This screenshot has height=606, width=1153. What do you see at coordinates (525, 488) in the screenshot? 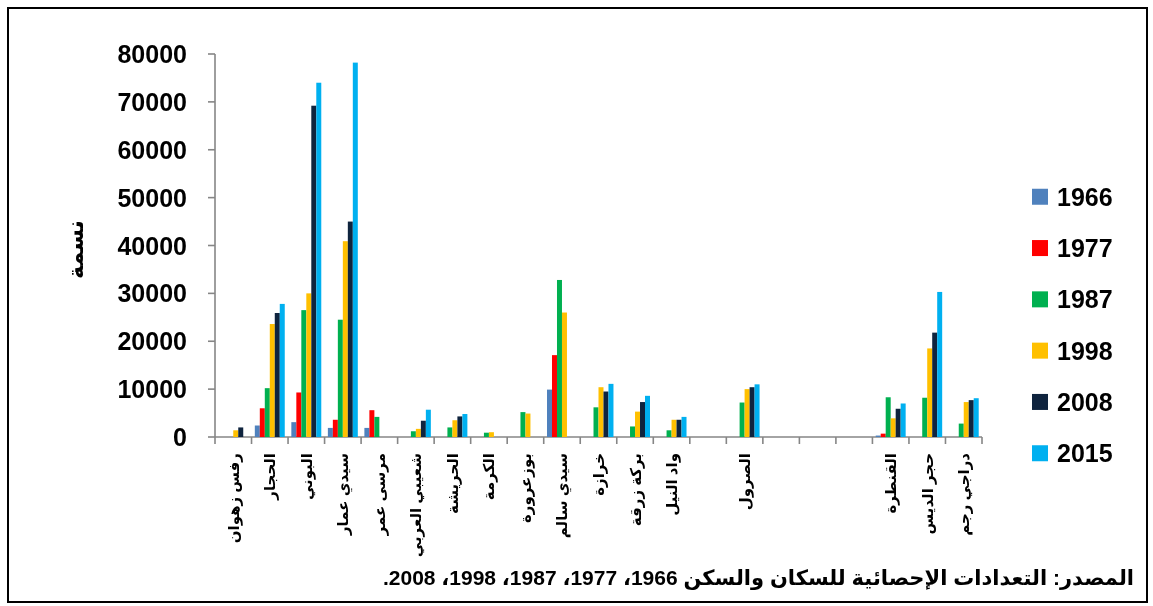
I see `x-tick-label: بوزعرورة` at bounding box center [525, 488].